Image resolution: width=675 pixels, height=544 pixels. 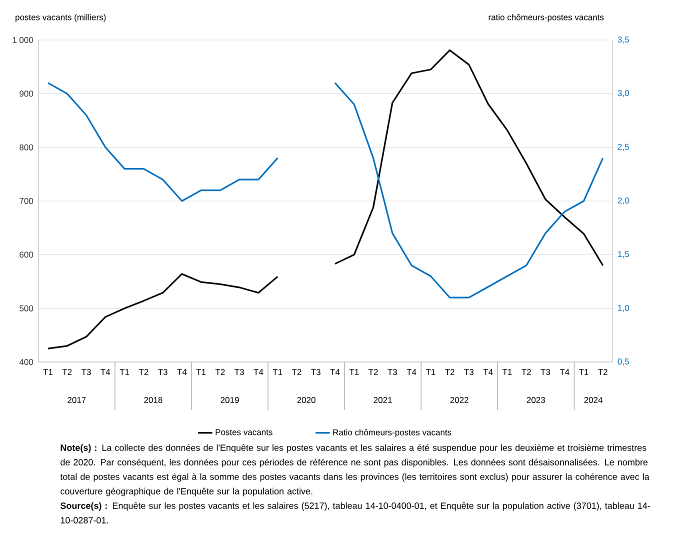 I want to click on y-tick-label: 900, so click(x=27, y=93).